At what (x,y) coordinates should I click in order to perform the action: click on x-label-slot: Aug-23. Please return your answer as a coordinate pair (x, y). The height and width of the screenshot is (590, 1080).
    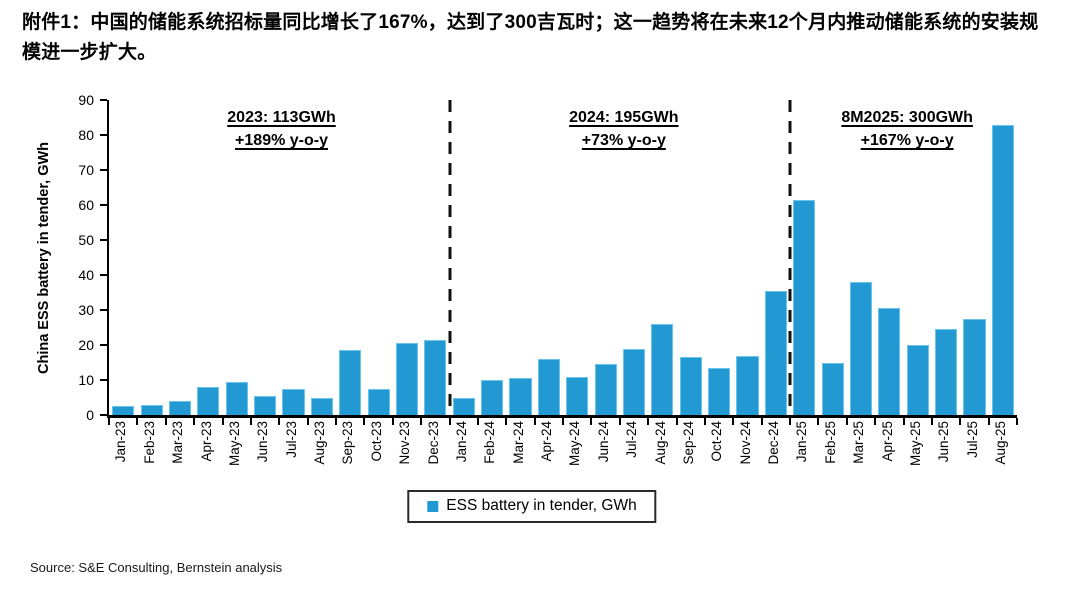
    Looking at the image, I should click on (320, 453).